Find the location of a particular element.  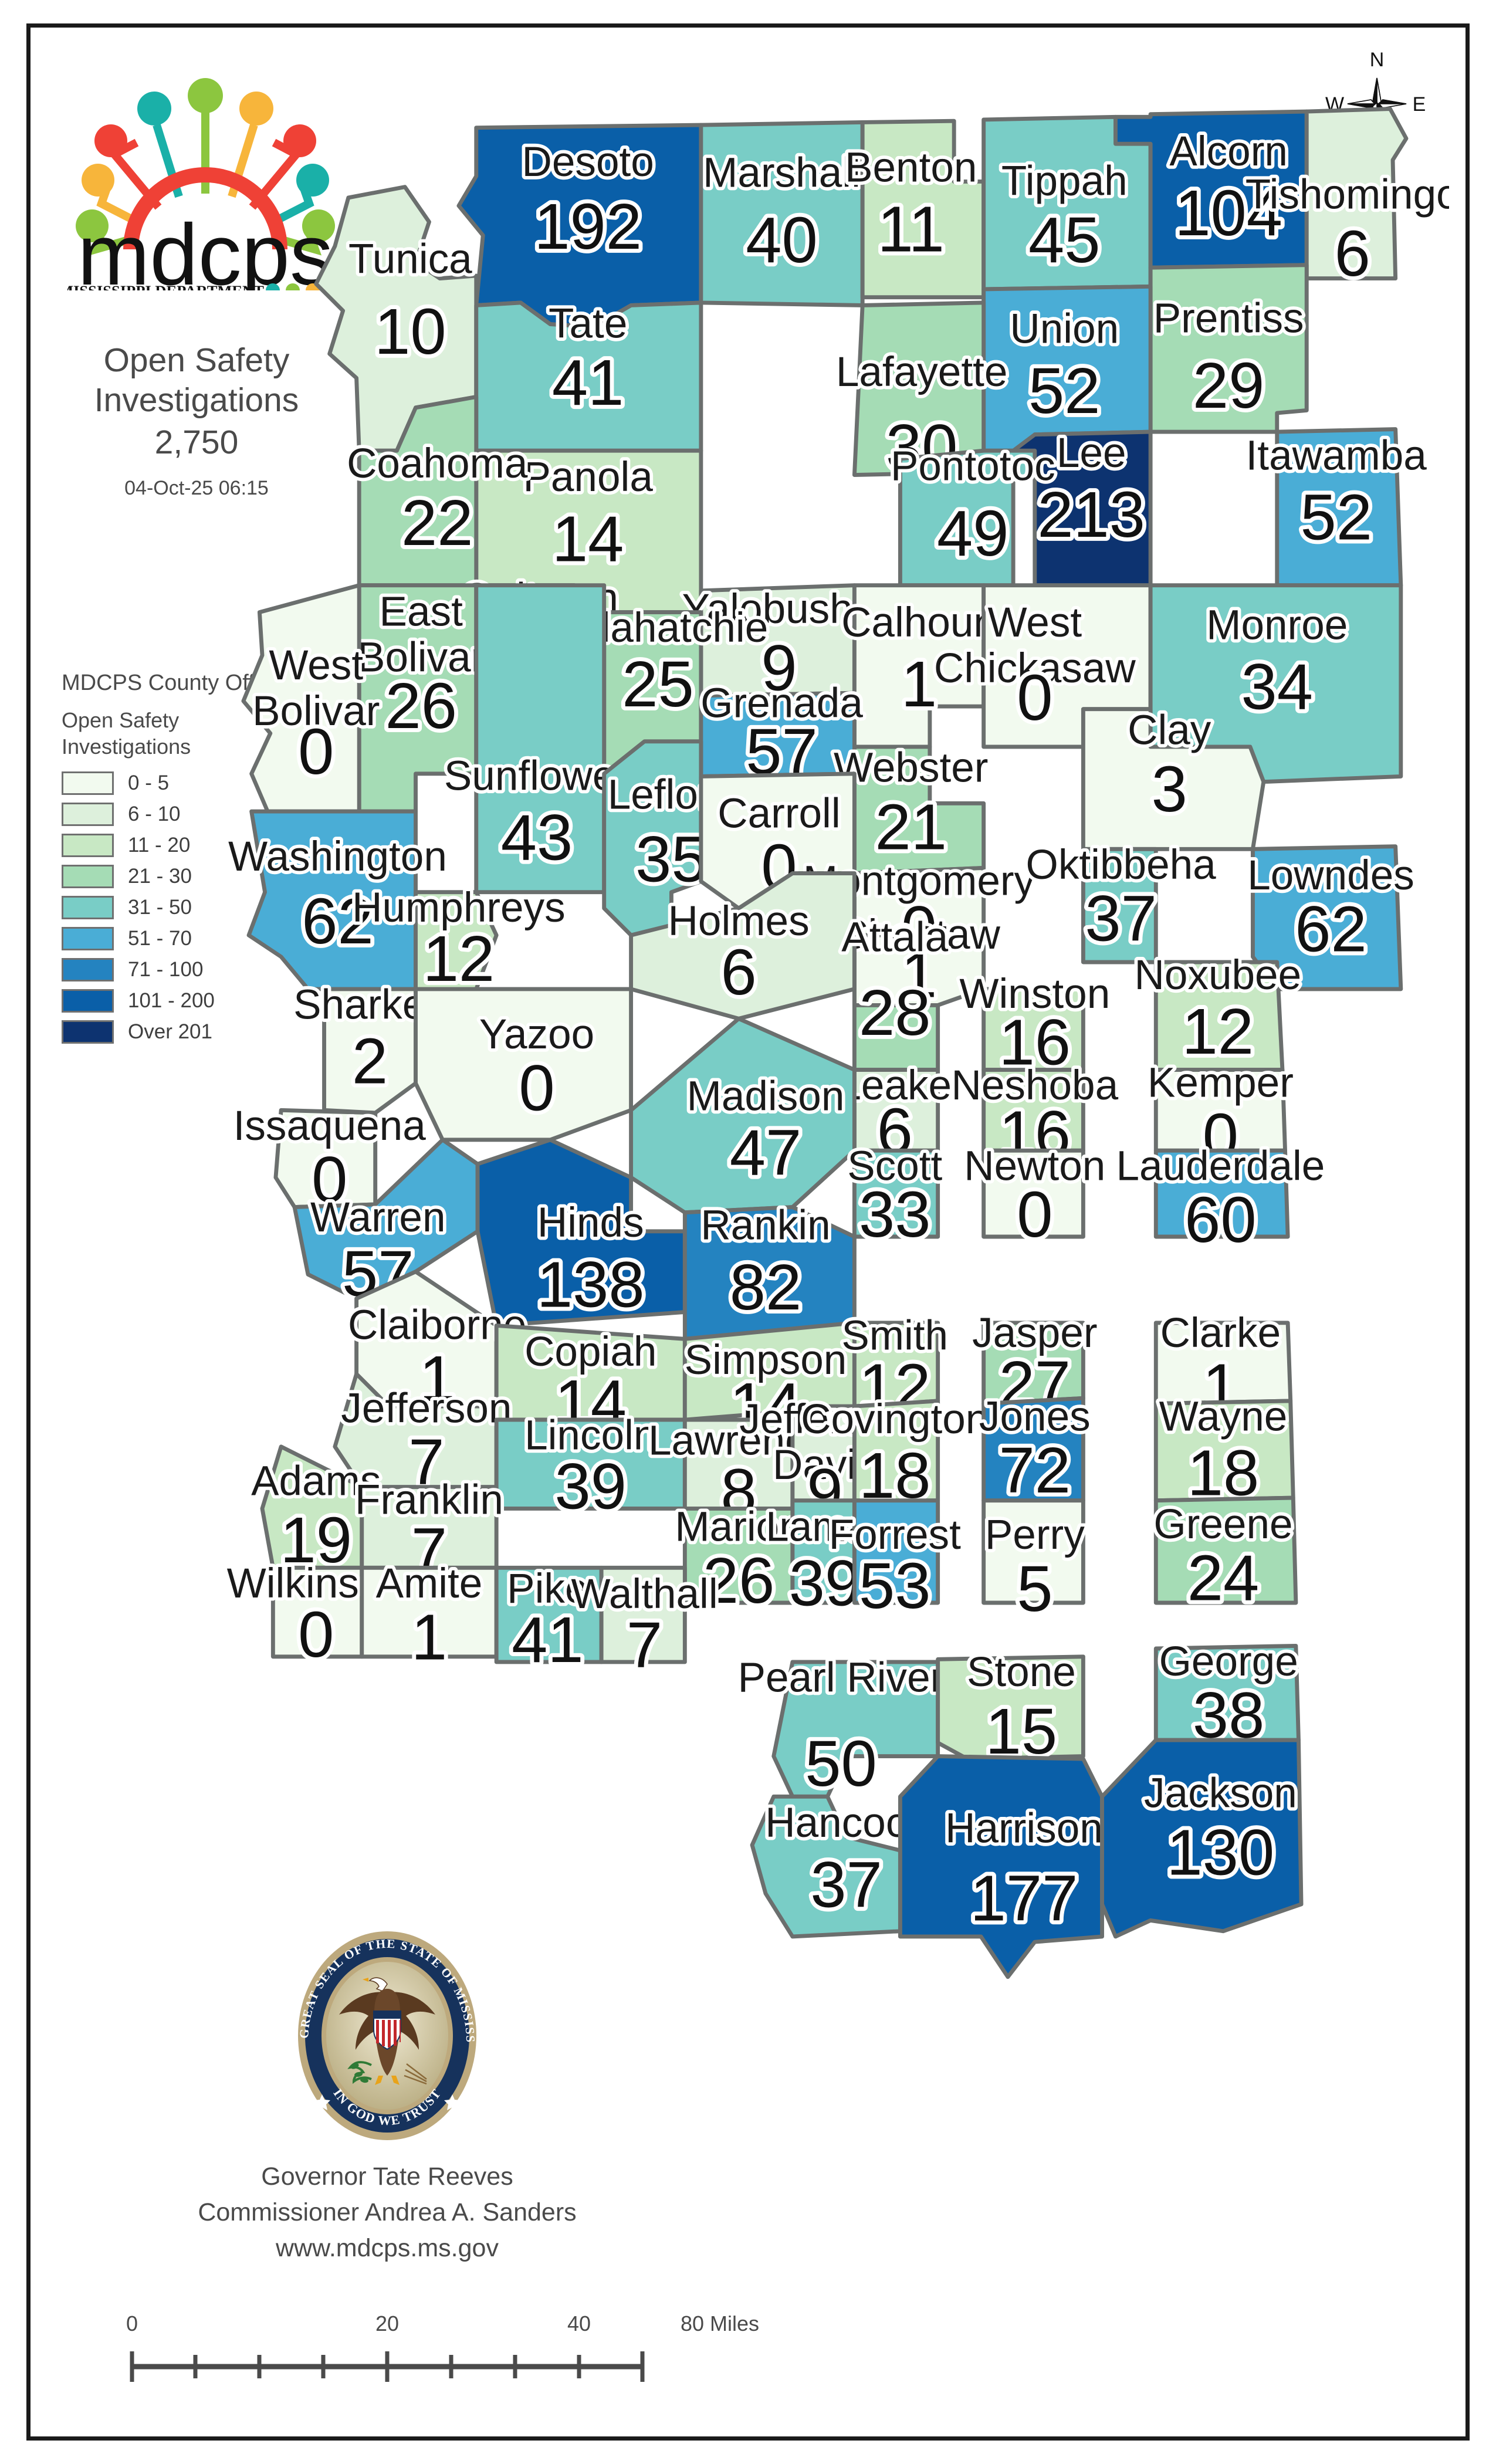

county-value: 72 is located at coordinates (1035, 1470).